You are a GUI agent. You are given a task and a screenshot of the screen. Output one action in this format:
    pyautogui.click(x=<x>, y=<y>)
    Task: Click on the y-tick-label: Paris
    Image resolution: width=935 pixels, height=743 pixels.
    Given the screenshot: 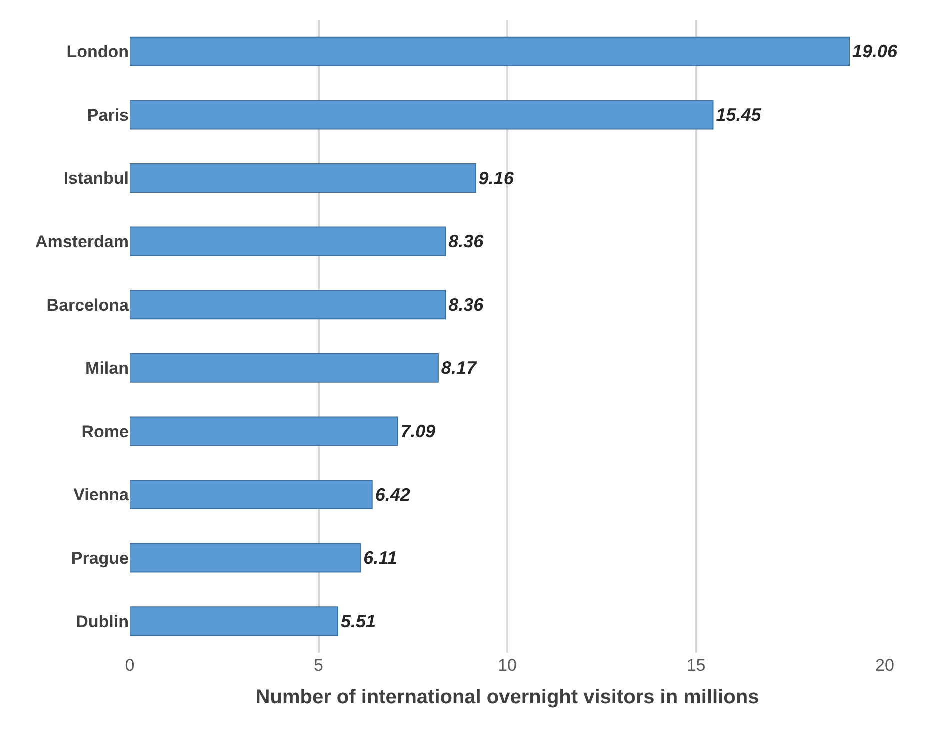 What is the action you would take?
    pyautogui.click(x=108, y=115)
    